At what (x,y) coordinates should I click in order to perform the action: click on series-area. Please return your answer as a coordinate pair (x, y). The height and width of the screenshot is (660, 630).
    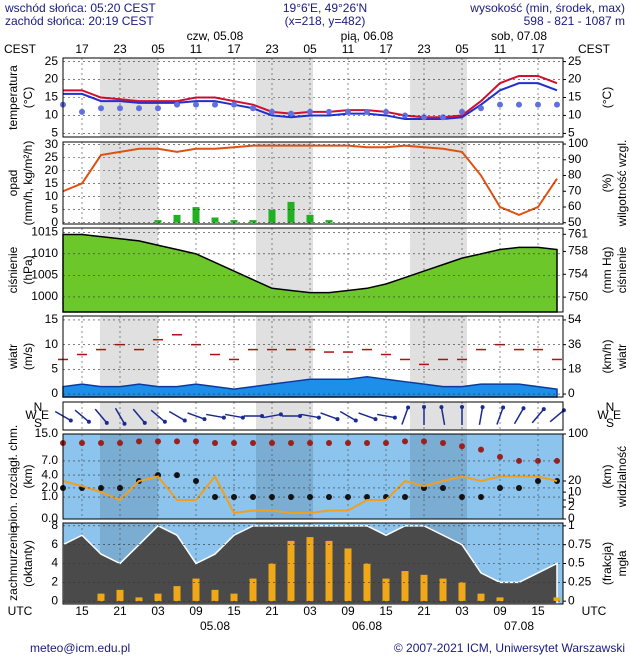
    Looking at the image, I should click on (310, 386).